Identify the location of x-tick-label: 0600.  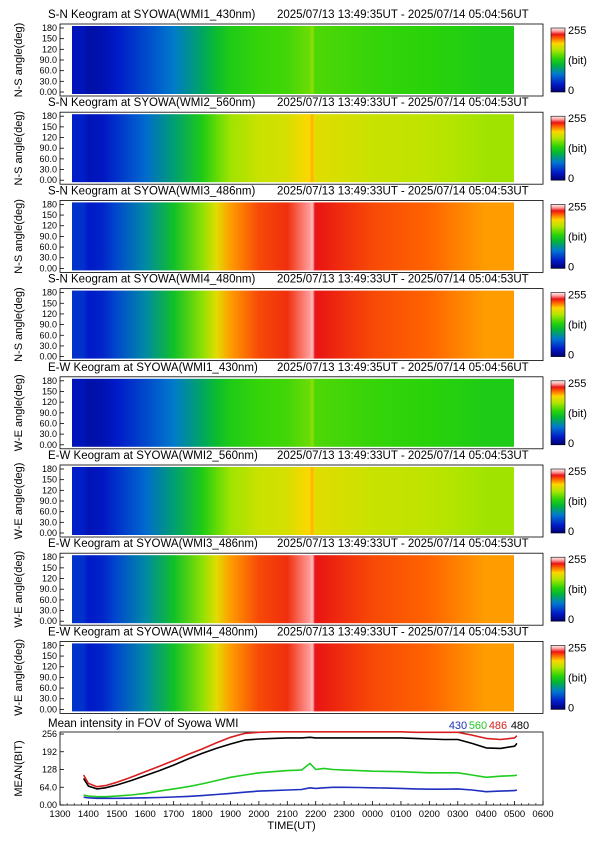
(542, 814).